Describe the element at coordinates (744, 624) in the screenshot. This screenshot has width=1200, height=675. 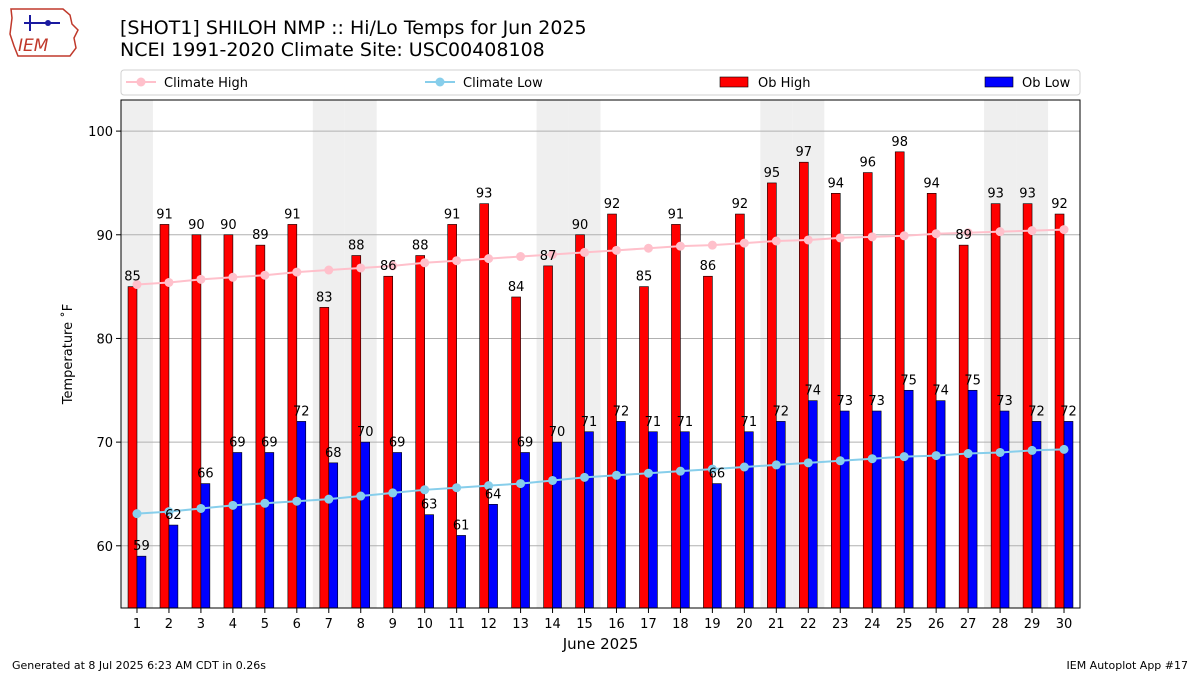
I see `x-tick-label-20: 20` at that location.